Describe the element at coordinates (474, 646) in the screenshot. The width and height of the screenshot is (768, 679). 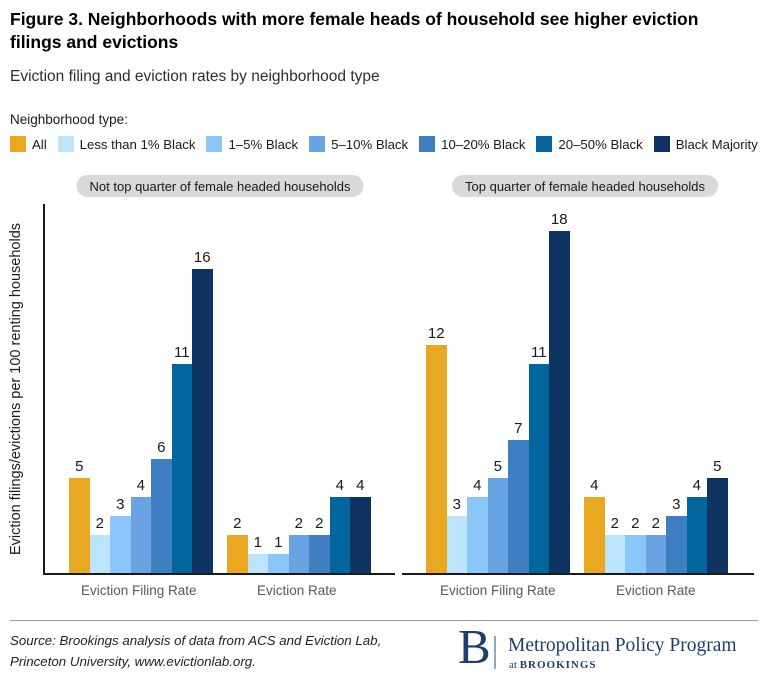
I see `brookings-b-icon: B` at that location.